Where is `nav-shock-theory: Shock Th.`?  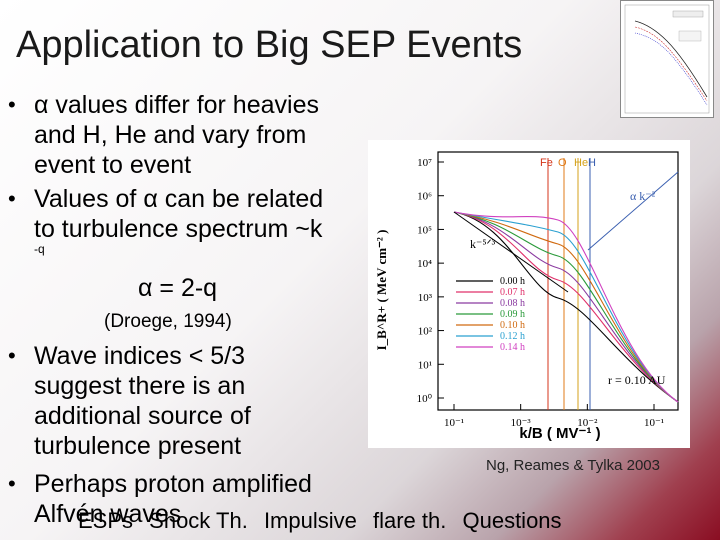 nav-shock-theory: Shock Th. is located at coordinates (198, 520).